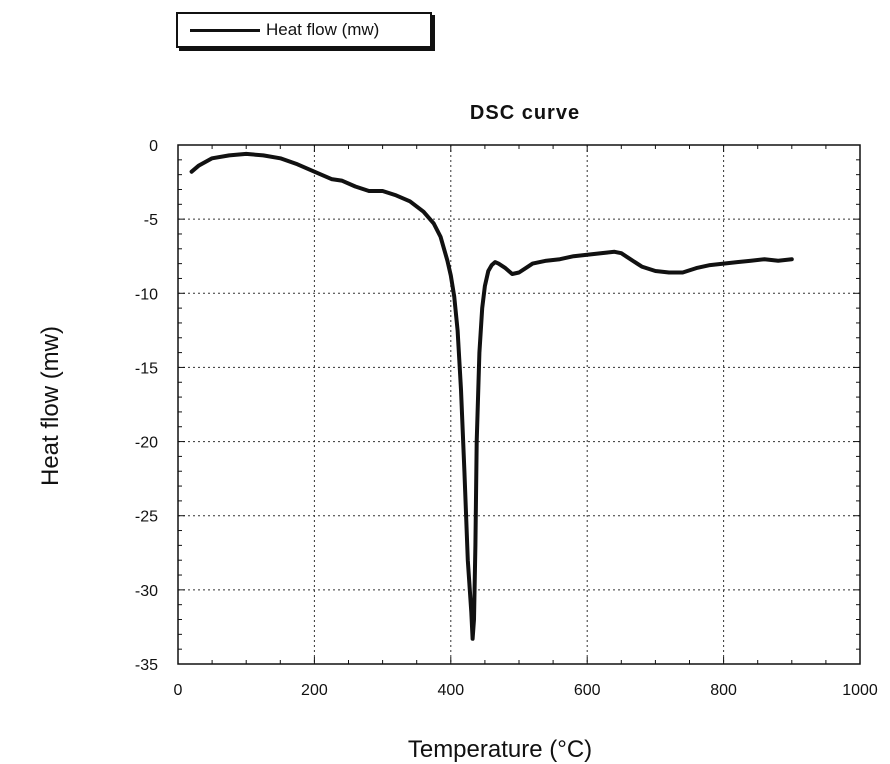 The height and width of the screenshot is (764, 890). Describe the element at coordinates (525, 113) in the screenshot. I see `chart-title: DSC curve` at that location.